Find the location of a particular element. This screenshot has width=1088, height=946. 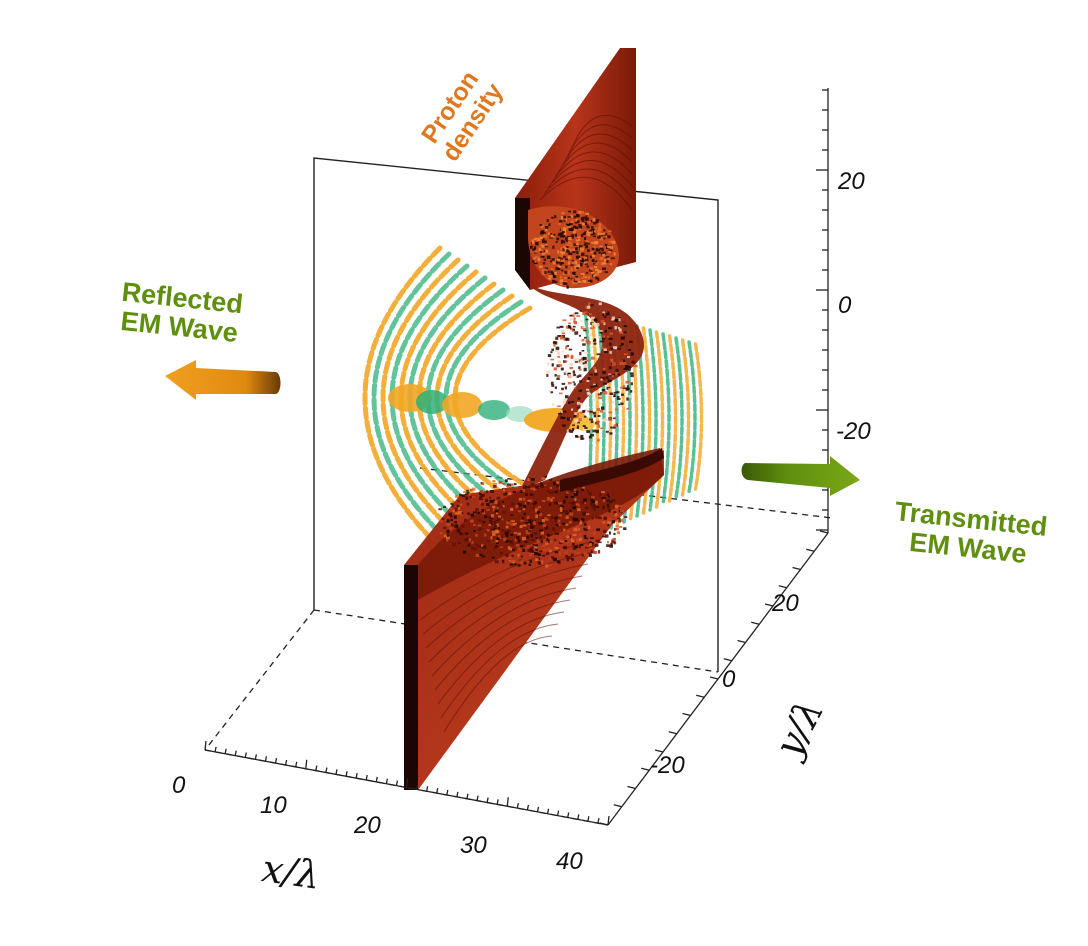

z-tick-label: 0 is located at coordinates (845, 305).